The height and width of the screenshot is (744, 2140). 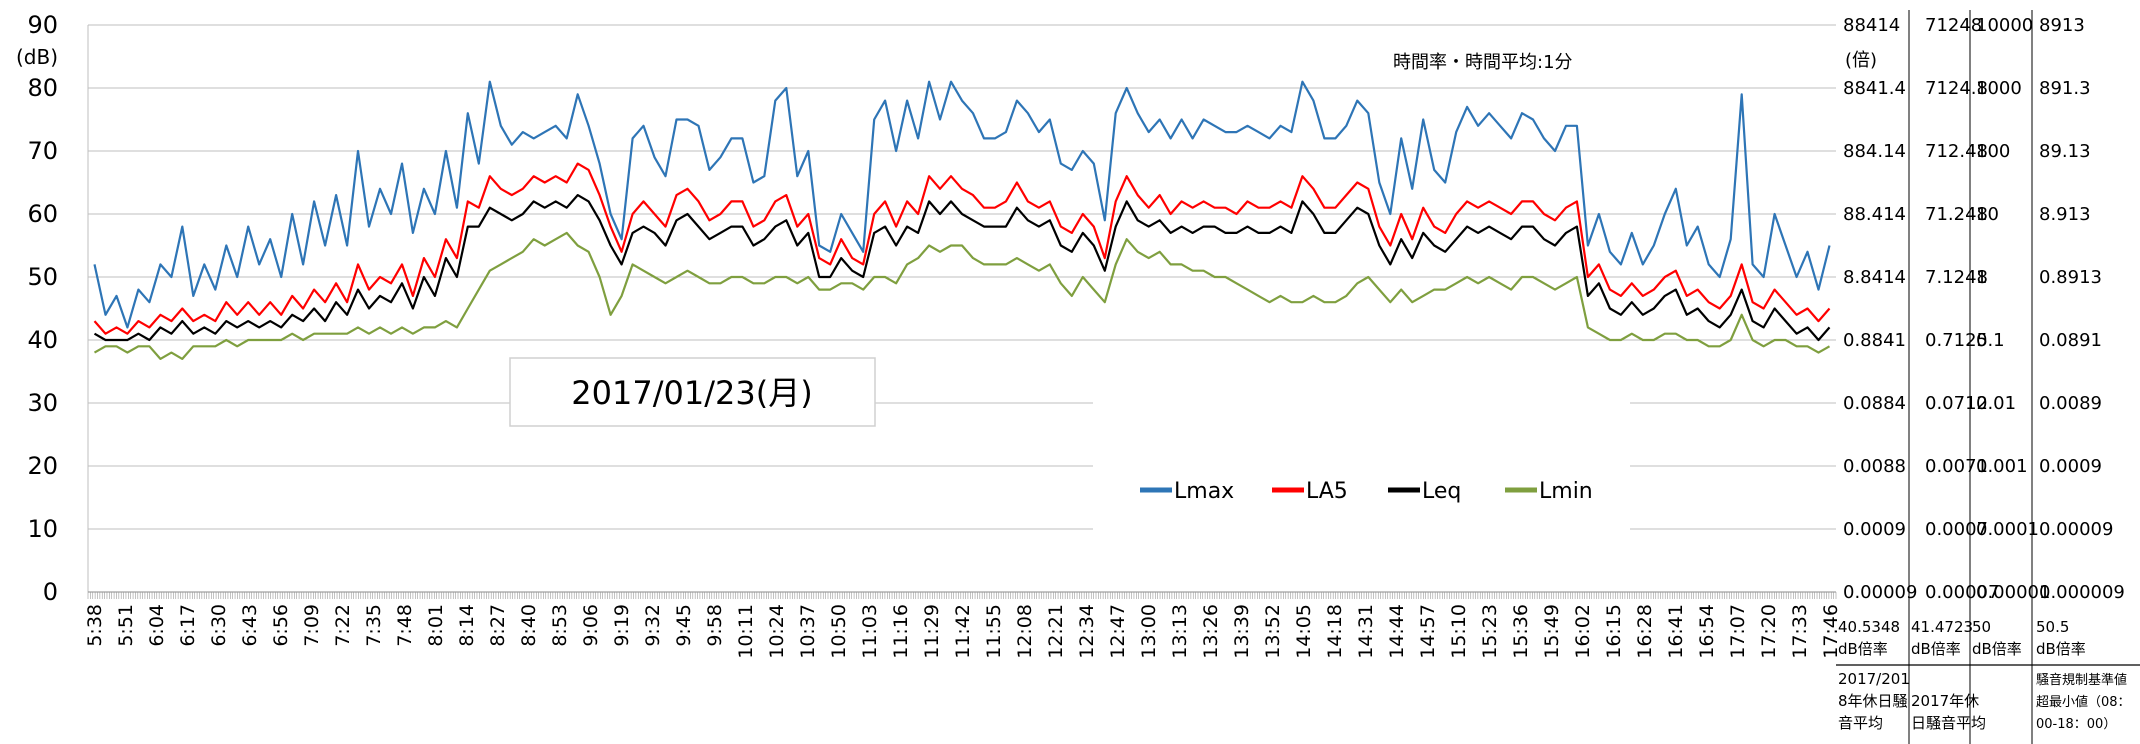 I want to click on right-tick-label: 8913, so click(x=2062, y=25).